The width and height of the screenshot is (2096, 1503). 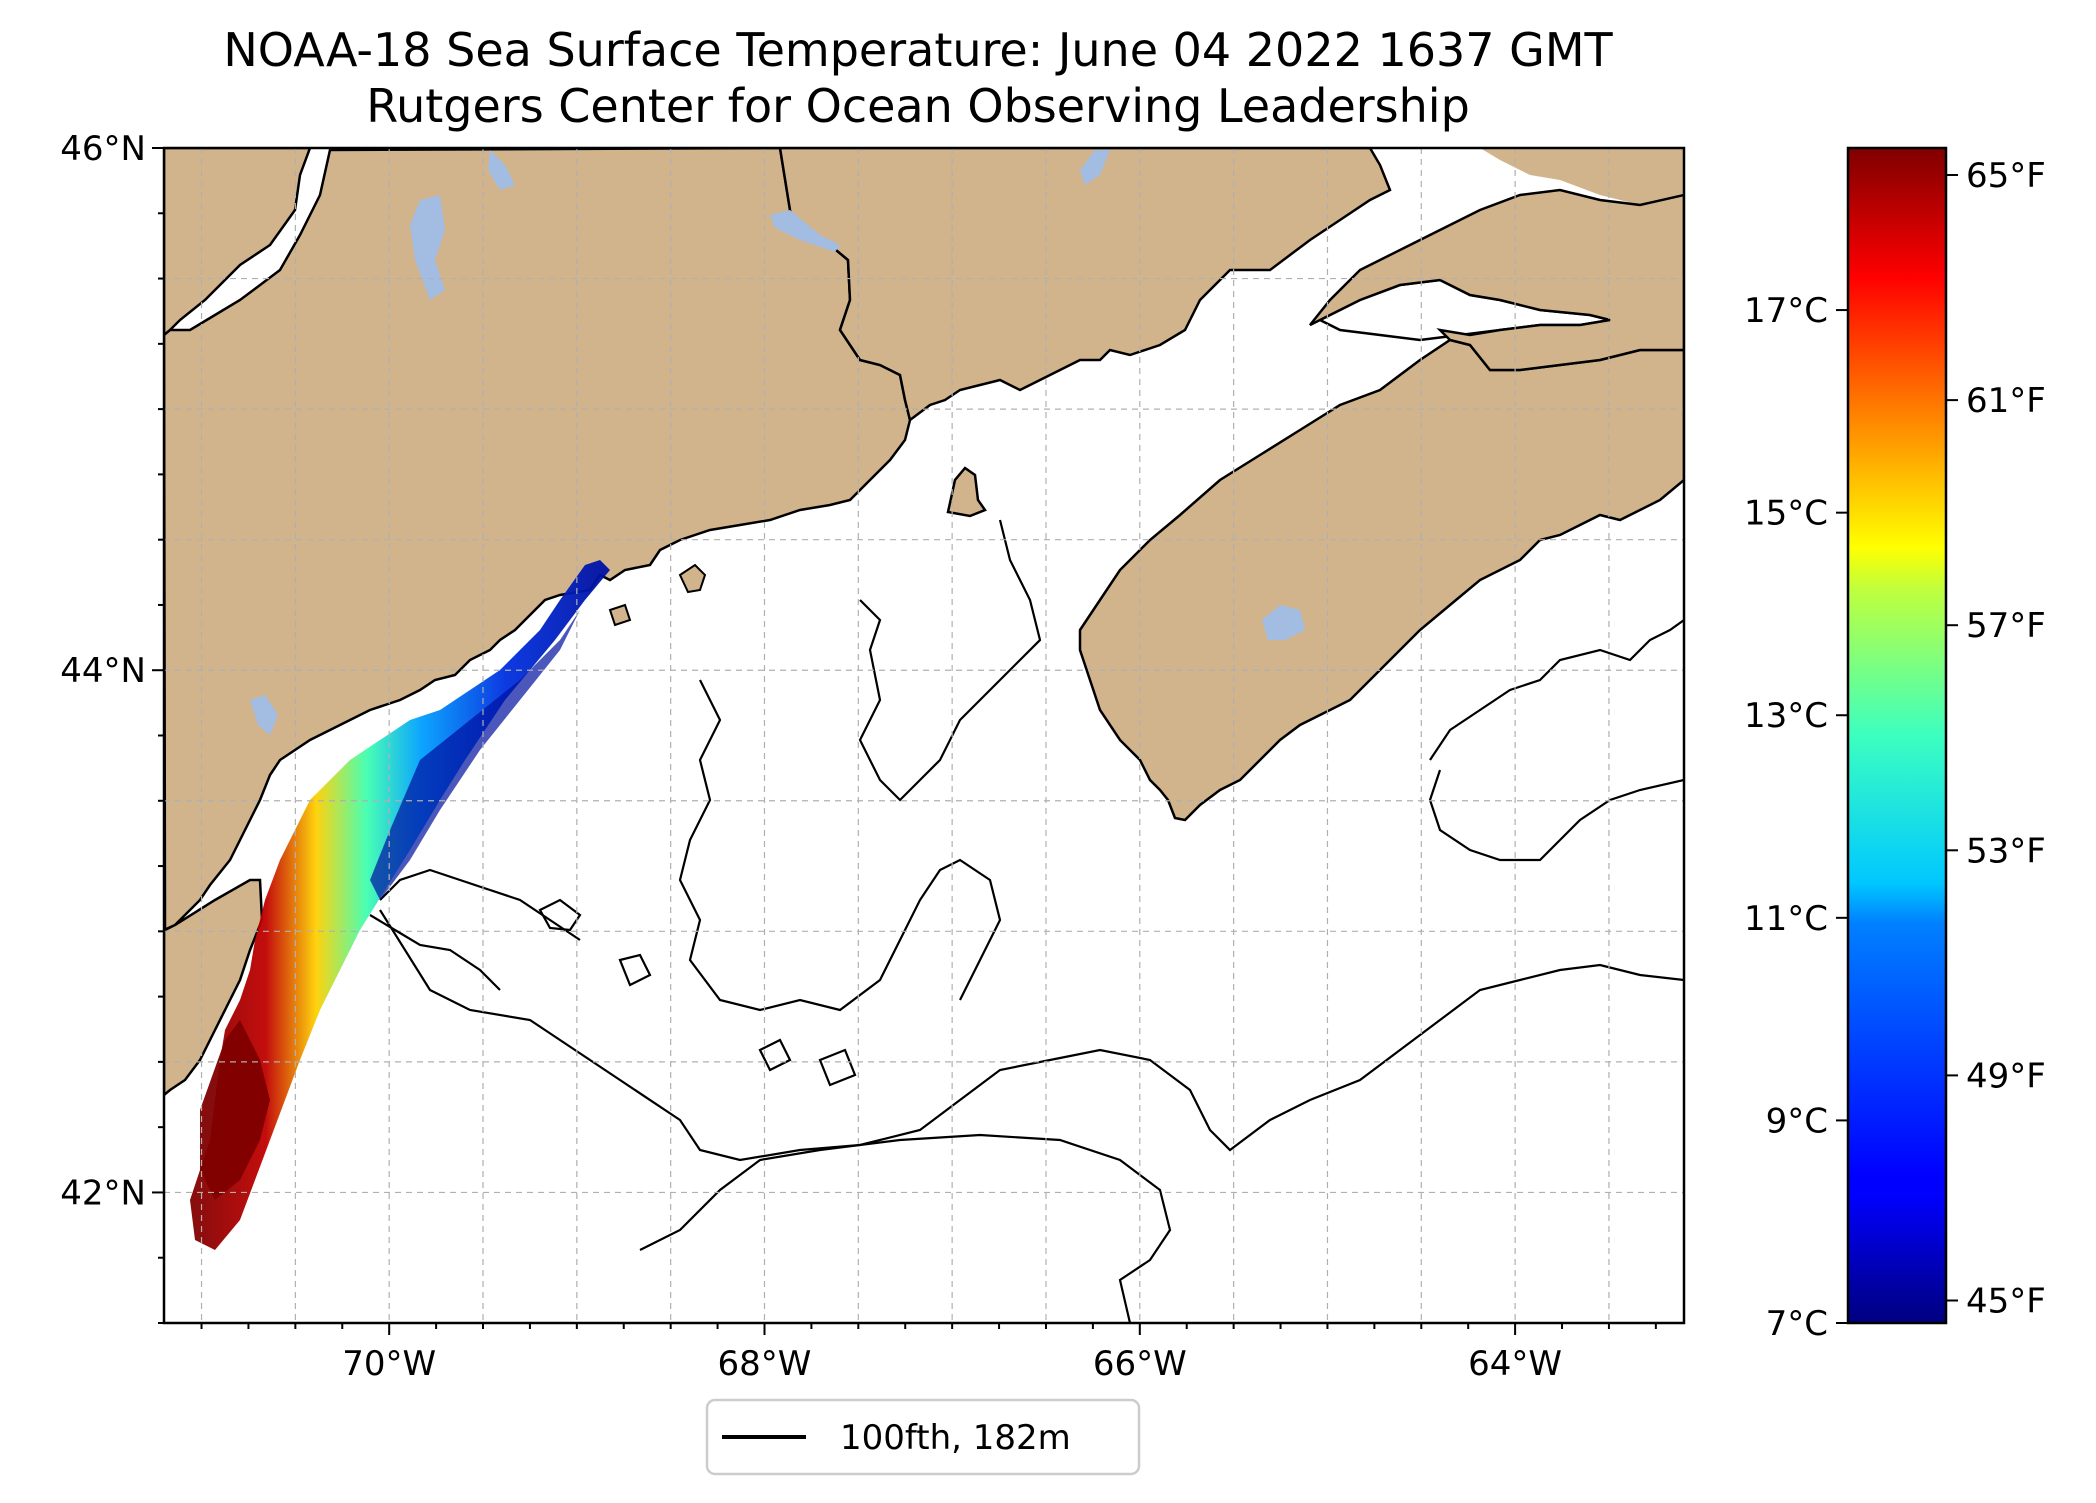 I want to click on land-islands-penobscot, so click(x=657, y=595).